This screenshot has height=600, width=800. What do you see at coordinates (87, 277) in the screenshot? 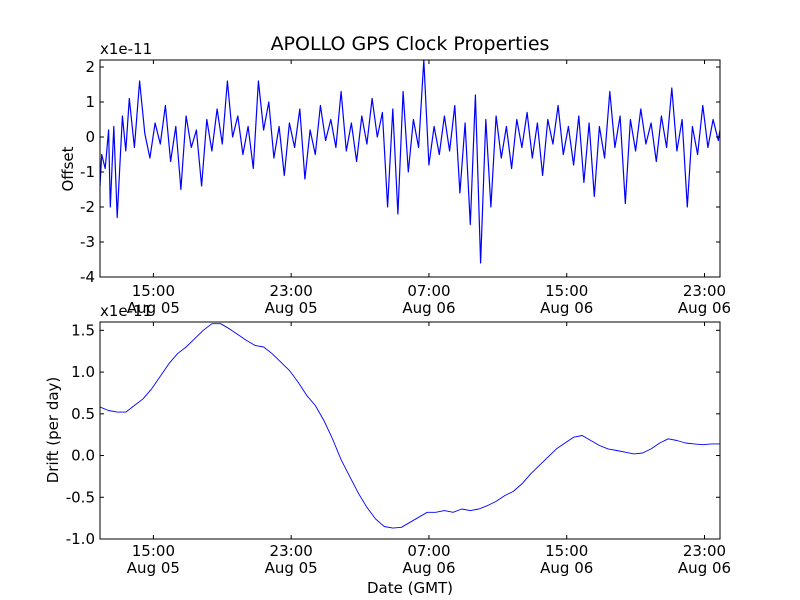
I see `offset-y-tick-label: -4` at bounding box center [87, 277].